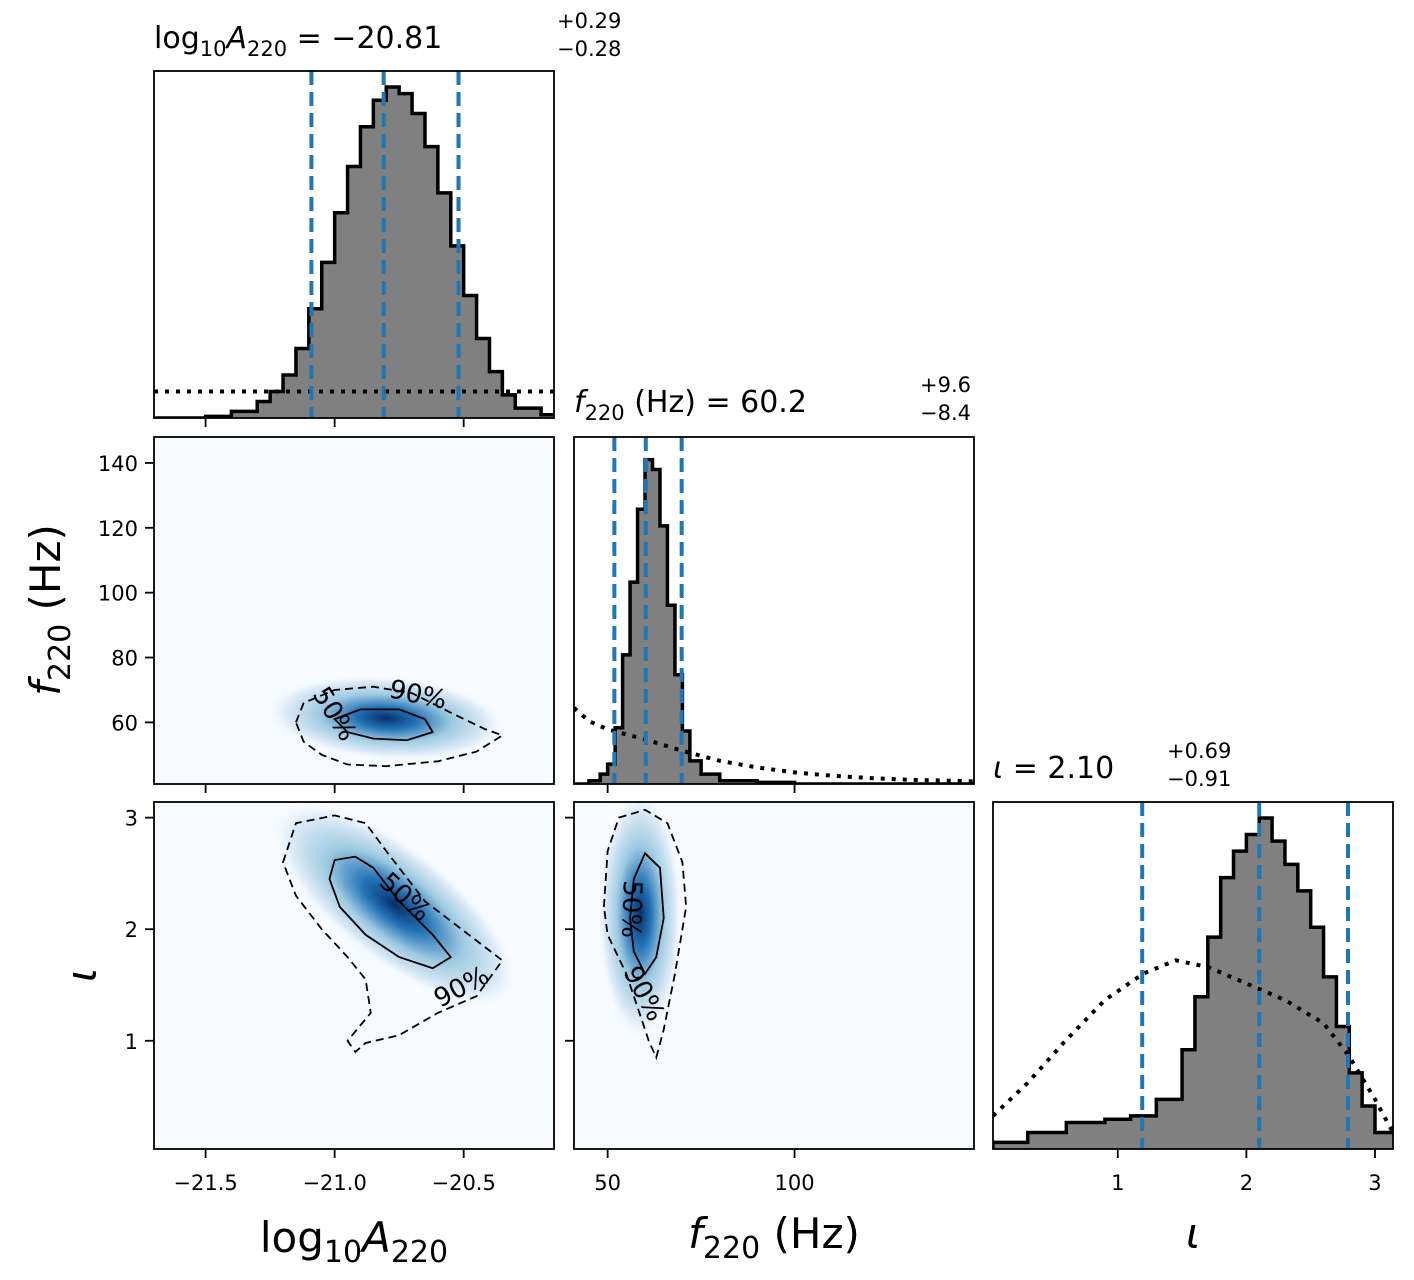 Image resolution: width=1414 pixels, height=1280 pixels. What do you see at coordinates (1193, 1046) in the screenshot?
I see `hist-iota-prior` at bounding box center [1193, 1046].